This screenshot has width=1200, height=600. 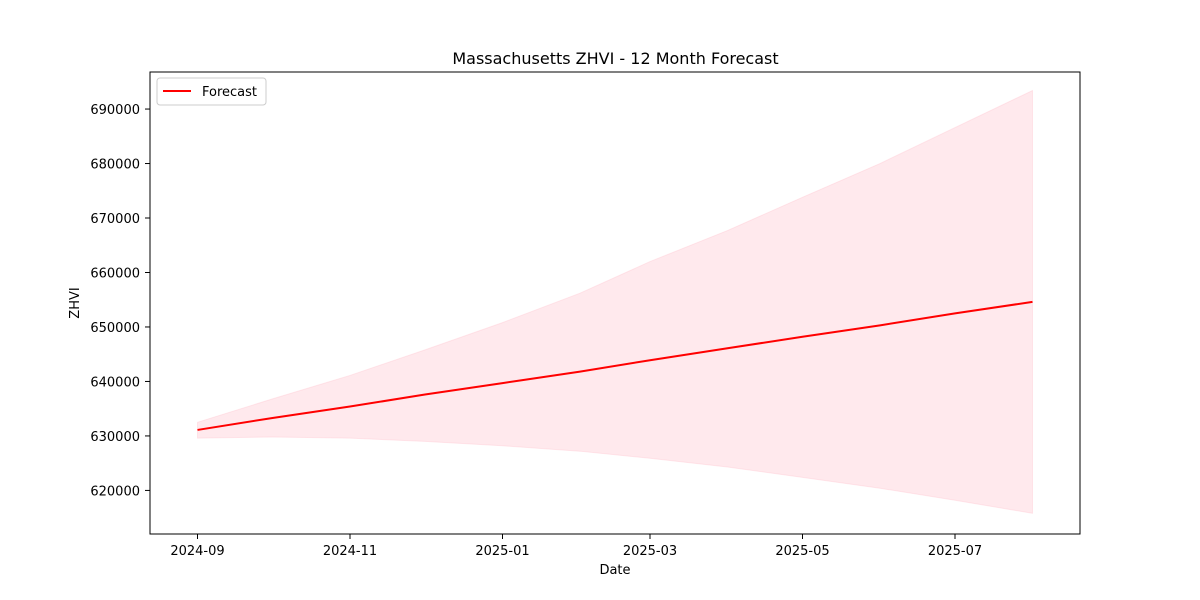 I want to click on y-tick-label: 640000, so click(x=115, y=382).